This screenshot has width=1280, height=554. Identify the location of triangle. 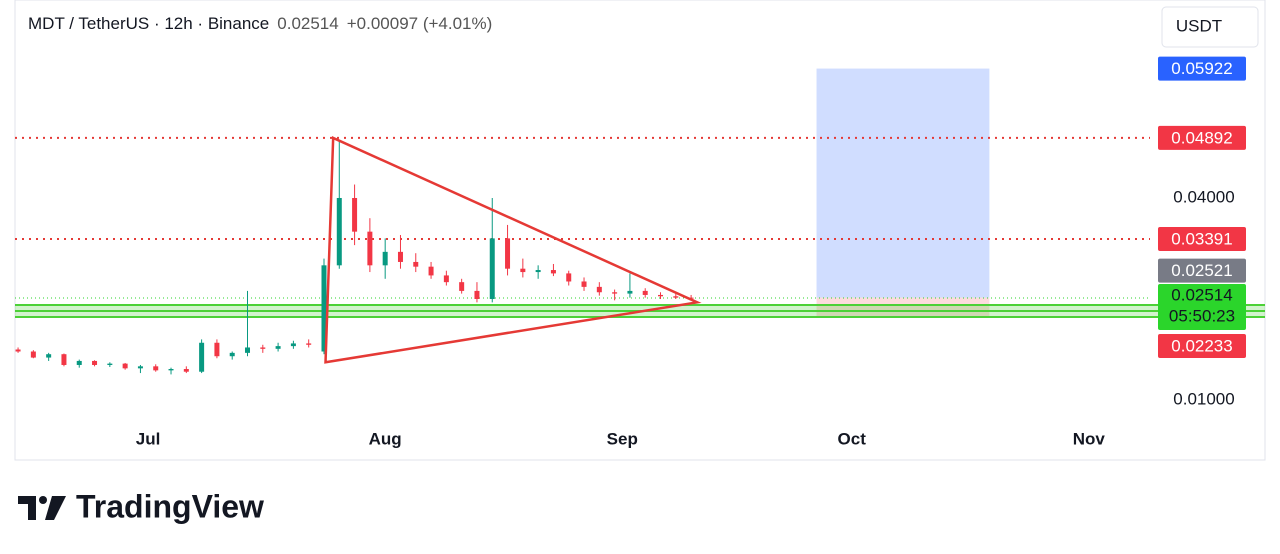
(513, 250).